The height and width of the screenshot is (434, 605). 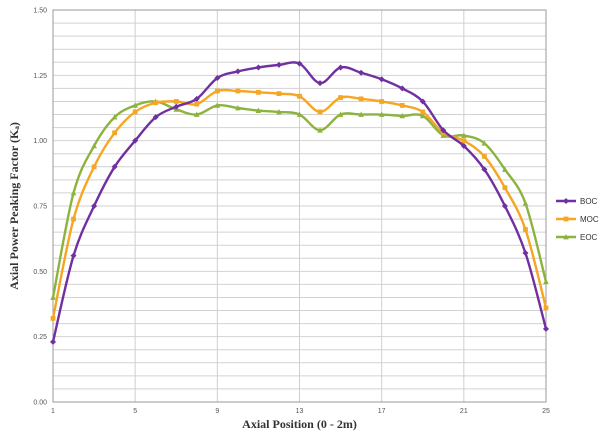 I want to click on y-tick-label: 1.25, so click(x=40, y=76).